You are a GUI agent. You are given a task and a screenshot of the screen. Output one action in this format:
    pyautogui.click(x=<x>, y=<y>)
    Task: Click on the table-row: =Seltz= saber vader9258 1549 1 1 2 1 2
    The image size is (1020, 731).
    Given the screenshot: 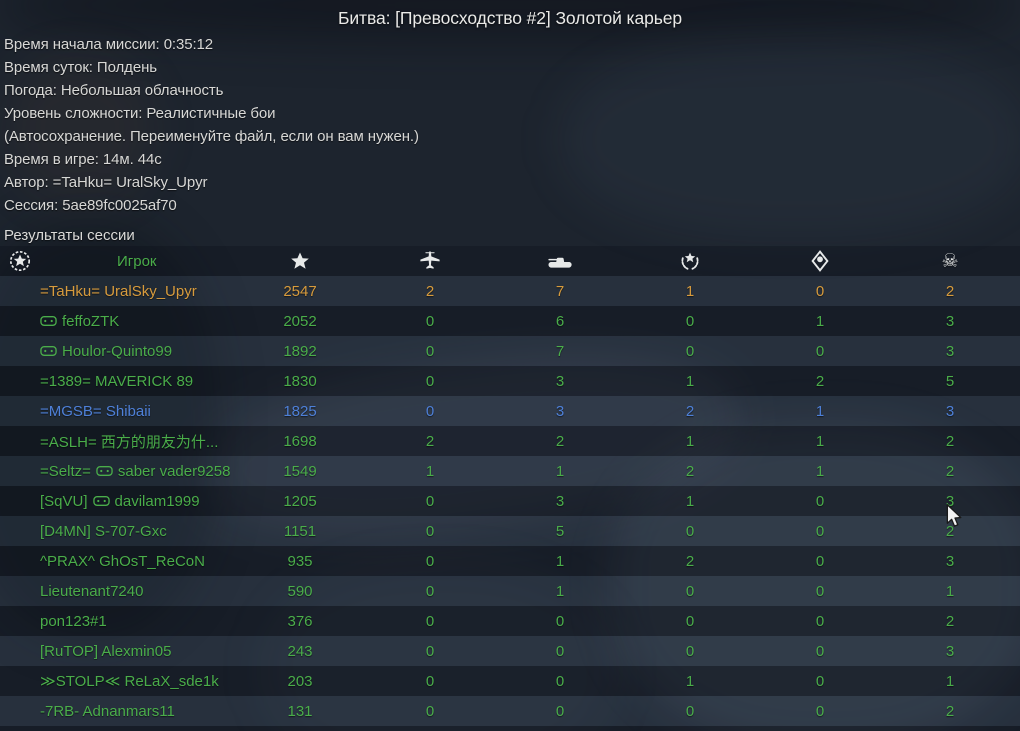 What is the action you would take?
    pyautogui.click(x=510, y=471)
    